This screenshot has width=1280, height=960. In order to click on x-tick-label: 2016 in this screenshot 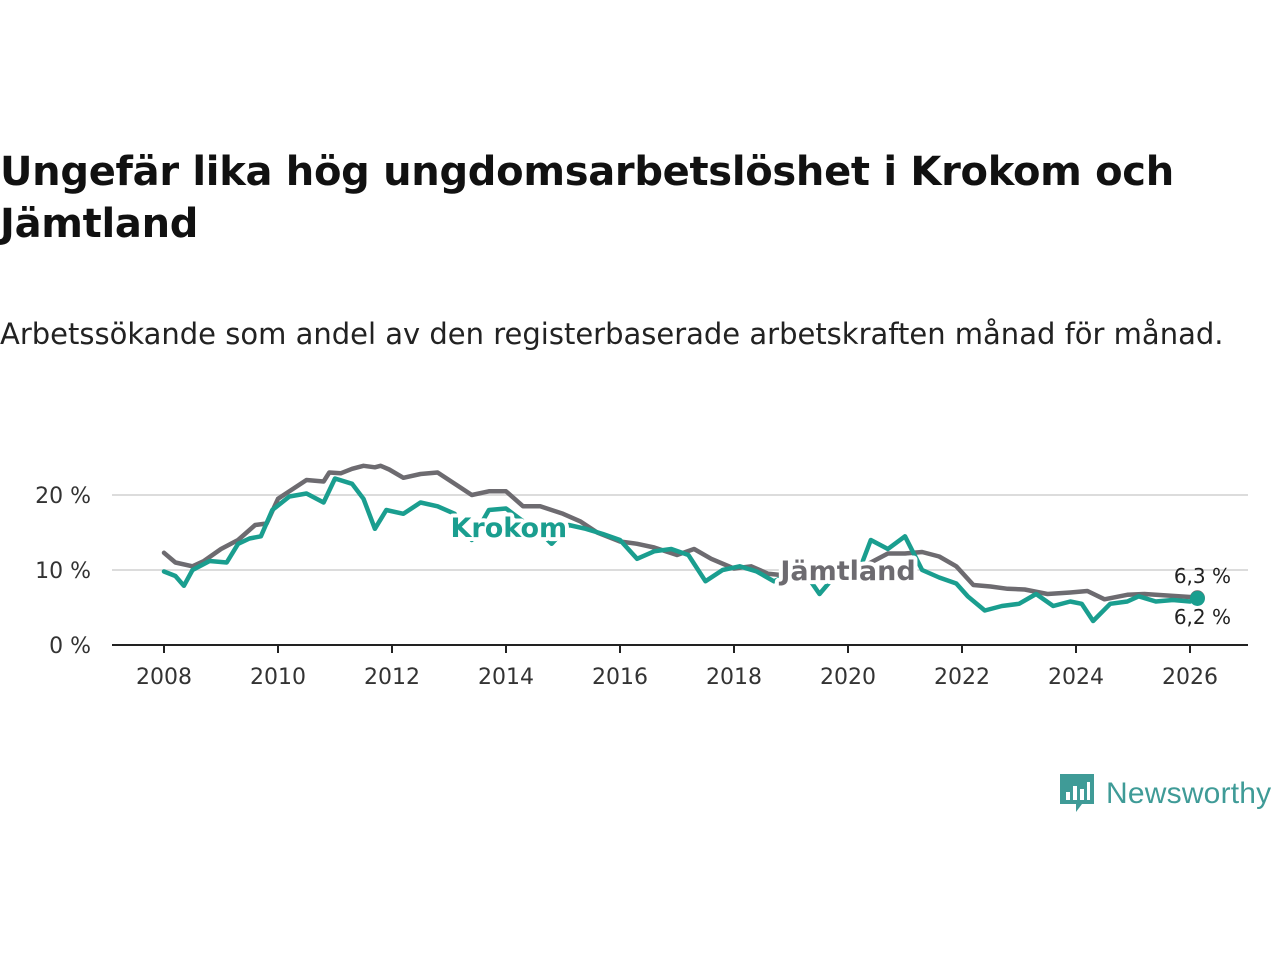, I will do `click(620, 677)`.